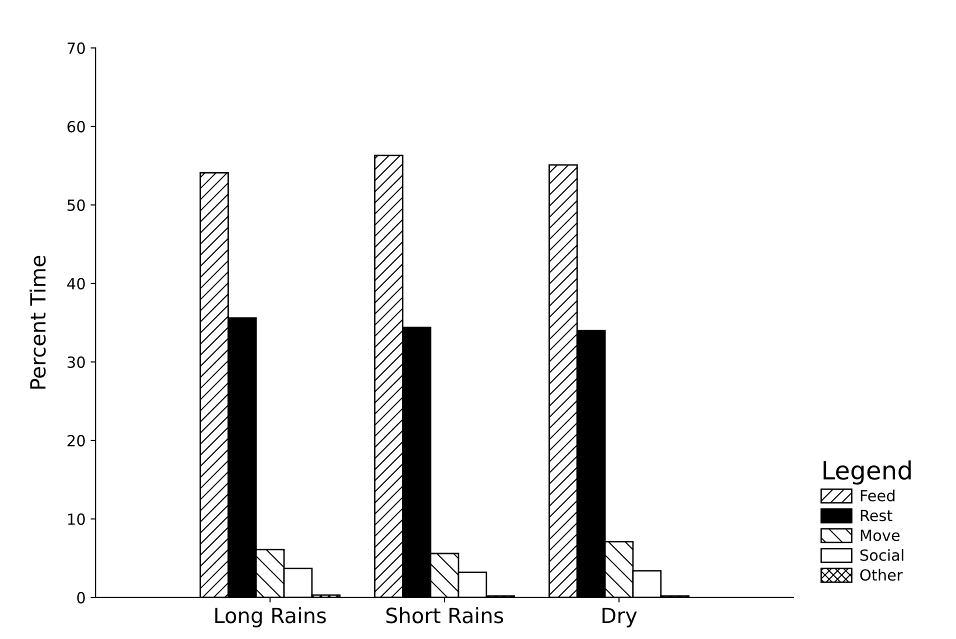  Describe the element at coordinates (76, 205) in the screenshot. I see `y-tick-label: 50` at that location.